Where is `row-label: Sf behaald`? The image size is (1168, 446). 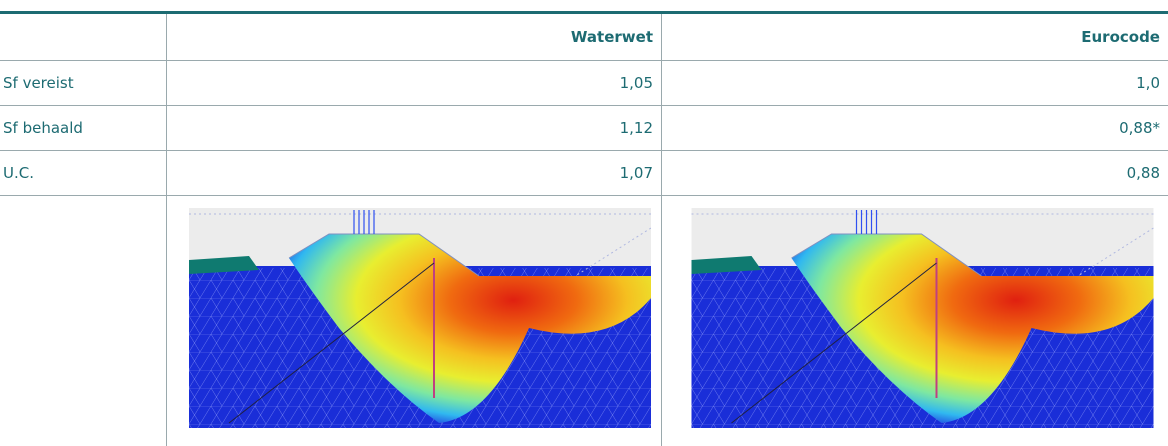
row-label: Sf behaald is located at coordinates (83, 128).